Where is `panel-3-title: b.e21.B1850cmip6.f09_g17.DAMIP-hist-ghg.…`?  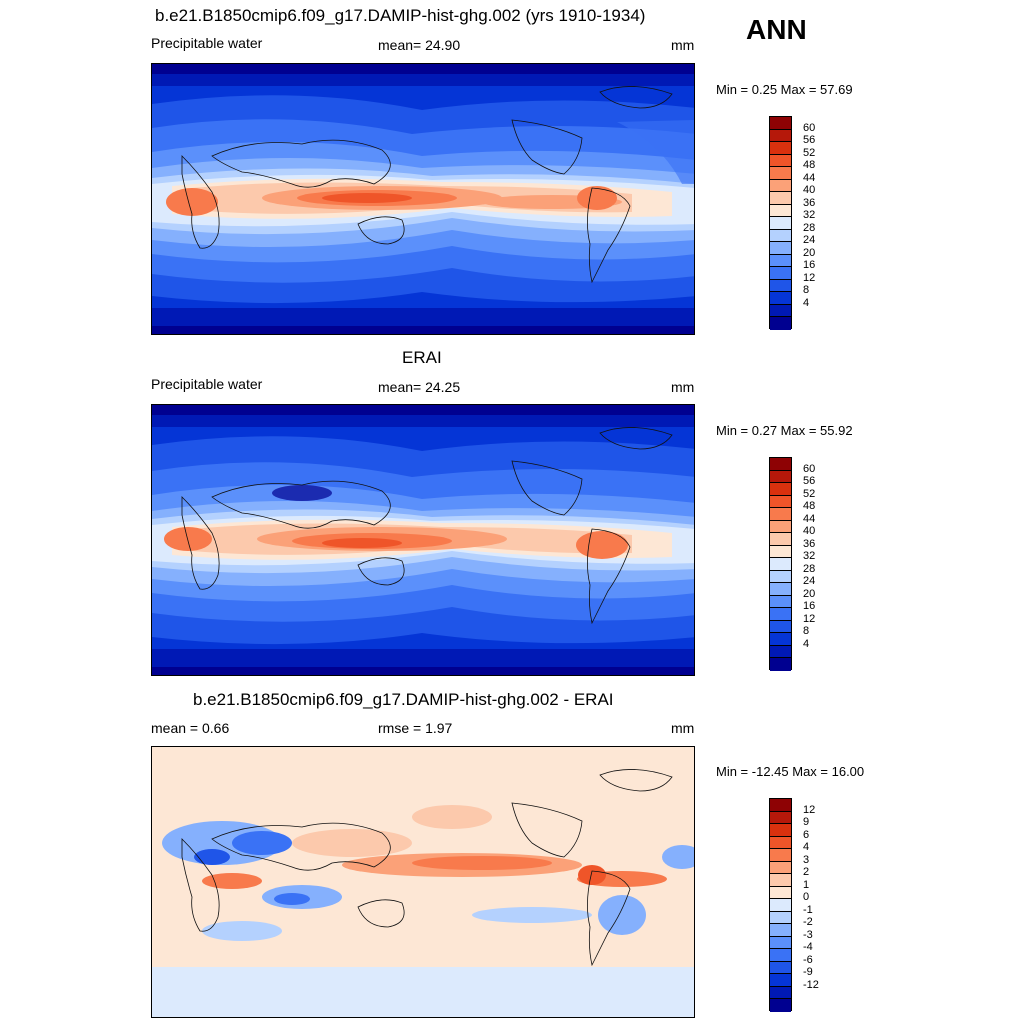
panel-3-title: b.e21.B1850cmip6.f09_g17.DAMIP-hist-ghg.… is located at coordinates (403, 699).